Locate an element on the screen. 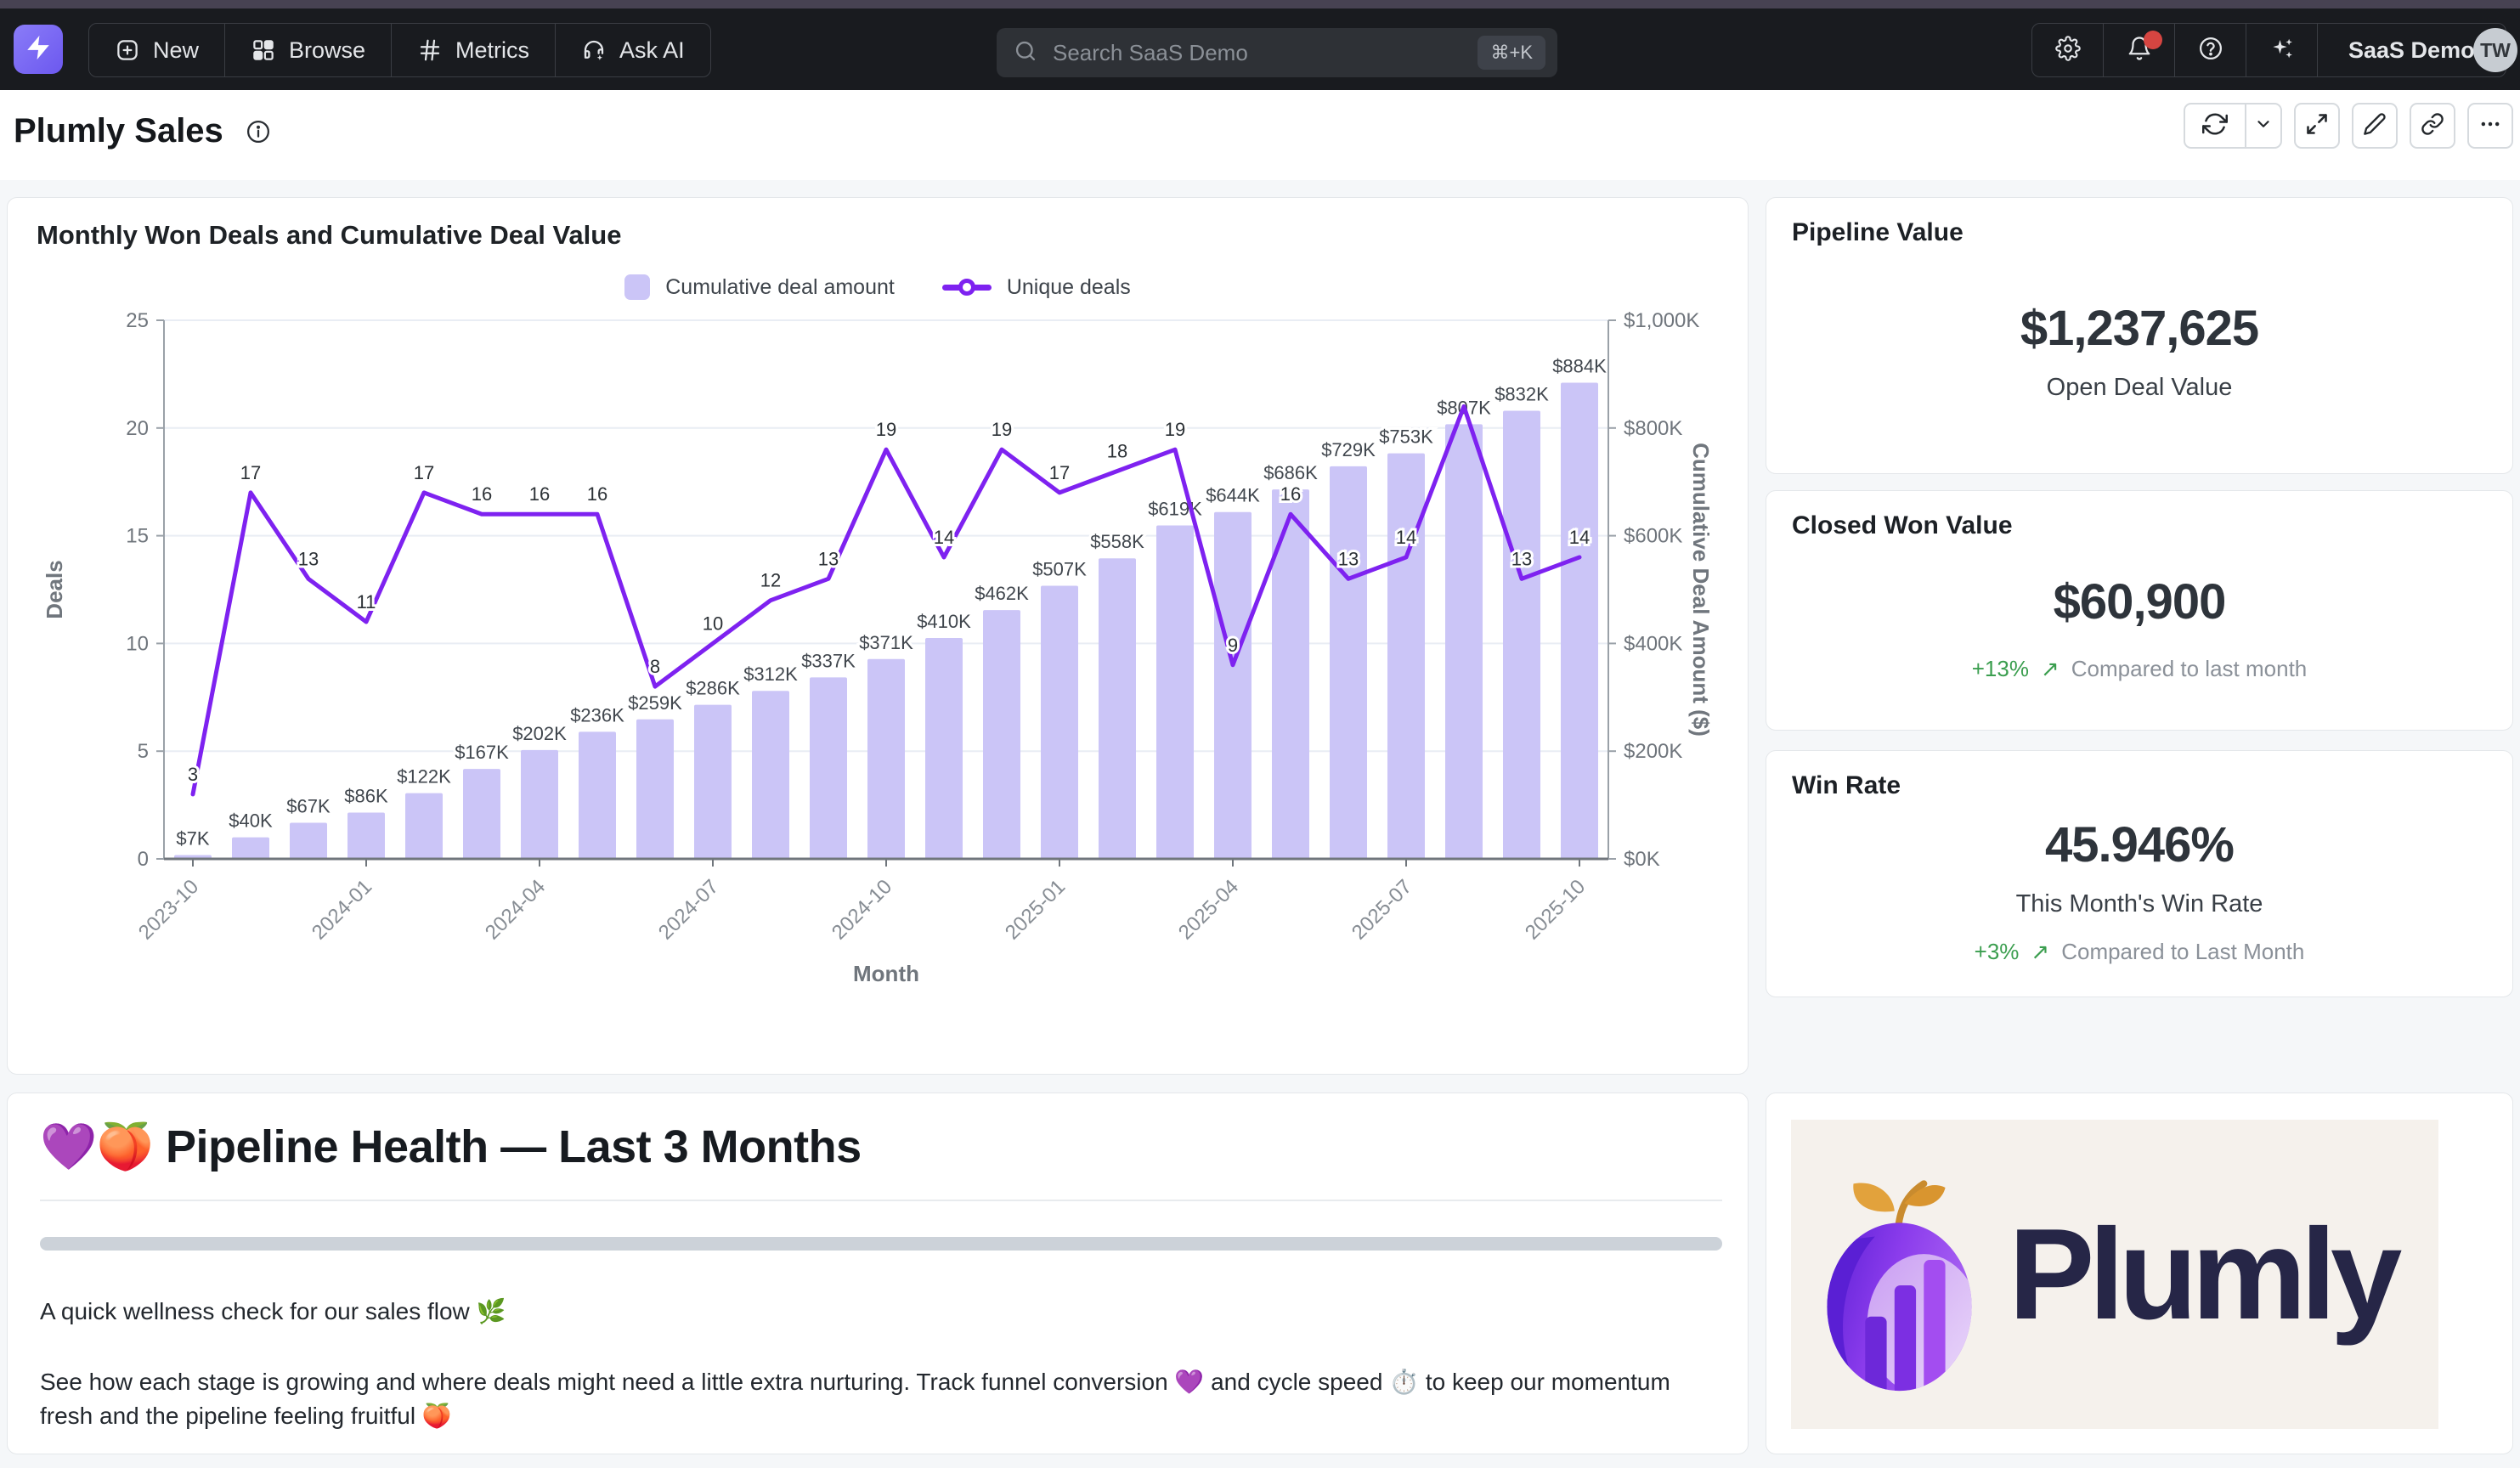 This screenshot has width=2520, height=1468. line-series is located at coordinates (886, 601).